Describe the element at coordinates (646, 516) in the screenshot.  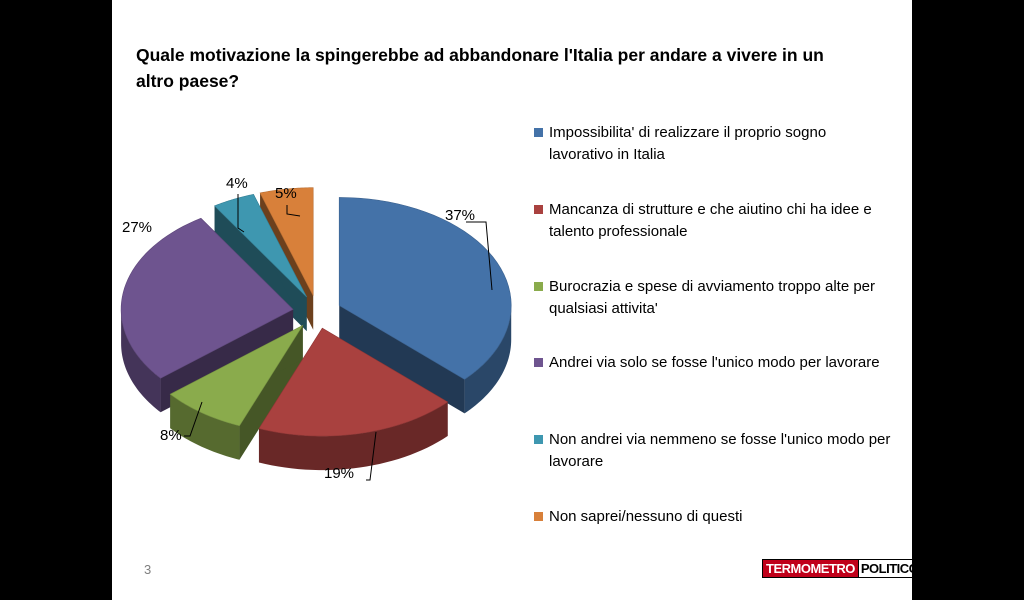
I see `legend-label: Non saprei/nessuno di questi` at that location.